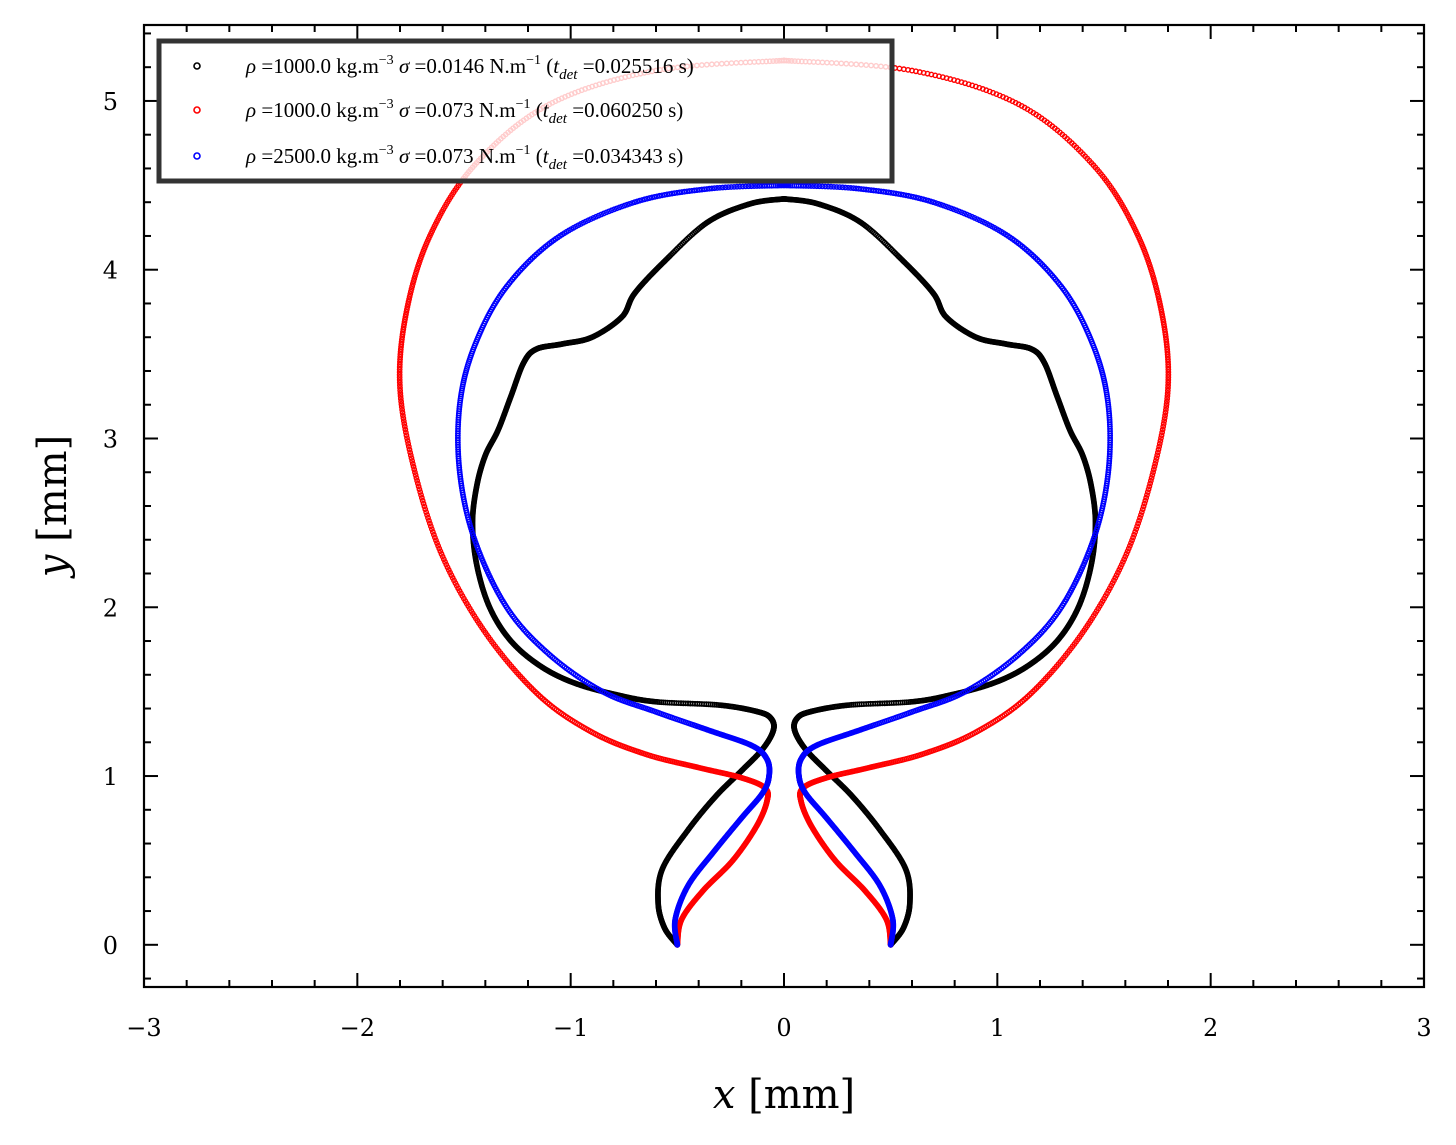 This screenshot has height=1145, width=1456. Describe the element at coordinates (110, 271) in the screenshot. I see `y-tick-label: 4` at that location.